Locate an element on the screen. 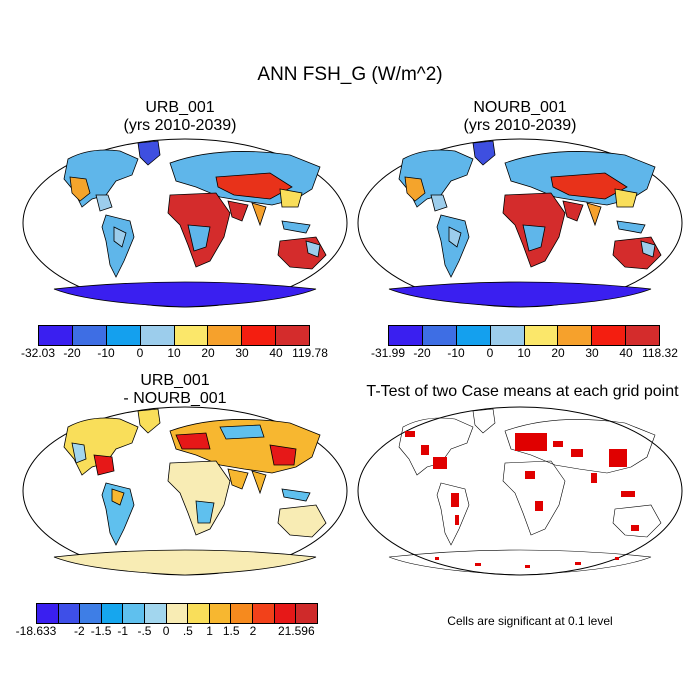 The image size is (700, 700). colorbar-nourb-labels: -31.99 -20 -10 0 10 20 30 40 118.32 is located at coordinates (524, 353).